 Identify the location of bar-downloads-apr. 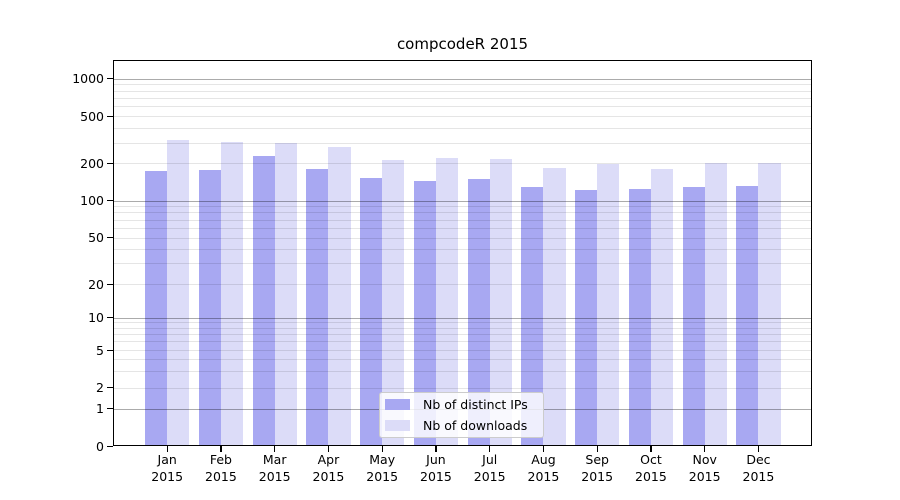
(339, 295).